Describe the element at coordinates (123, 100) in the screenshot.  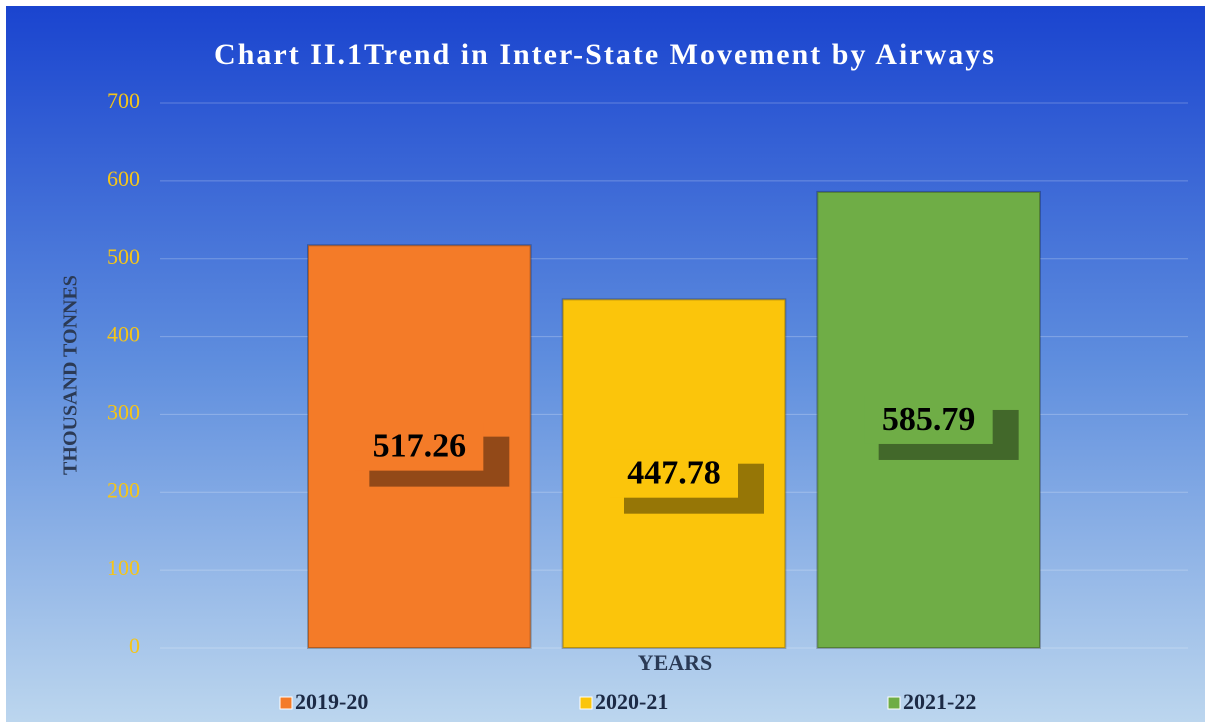
I see `y-tick-label: 700` at that location.